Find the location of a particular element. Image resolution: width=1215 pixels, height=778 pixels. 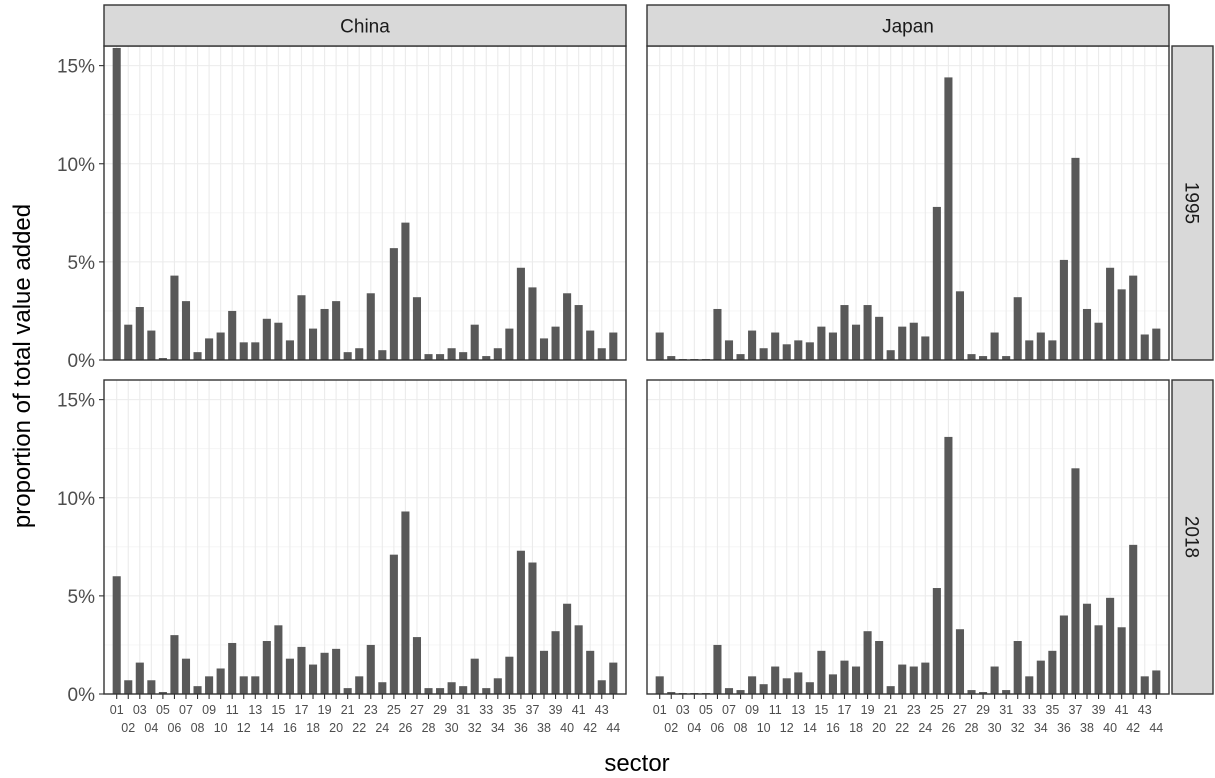

x-tick-label: 04 is located at coordinates (694, 728).